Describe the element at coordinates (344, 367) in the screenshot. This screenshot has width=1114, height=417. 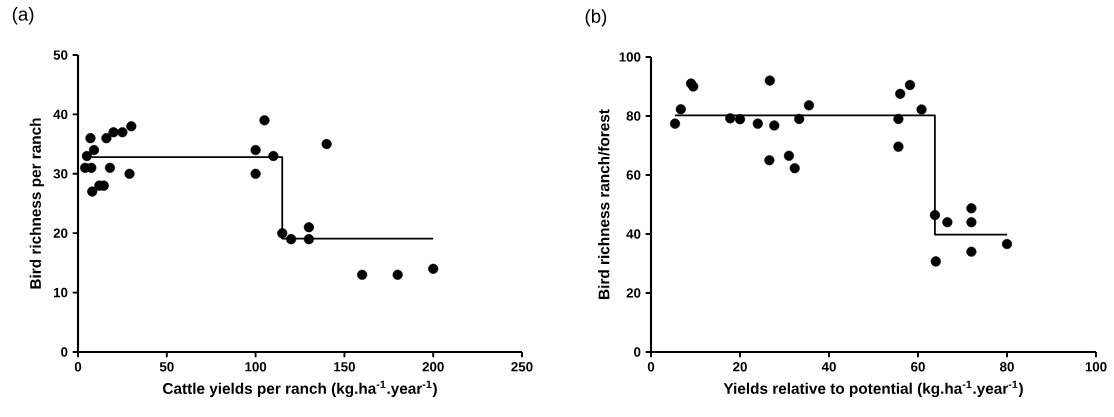
I see `x-tick-label: 150` at that location.